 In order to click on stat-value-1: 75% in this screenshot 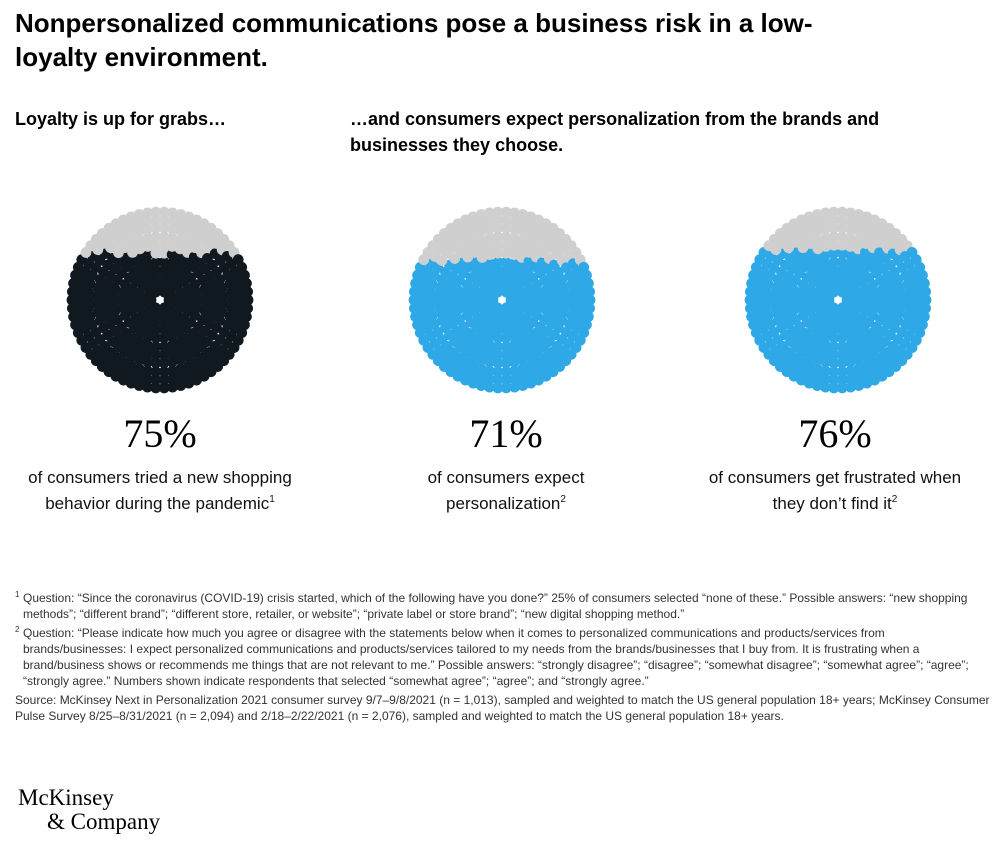, I will do `click(160, 433)`.